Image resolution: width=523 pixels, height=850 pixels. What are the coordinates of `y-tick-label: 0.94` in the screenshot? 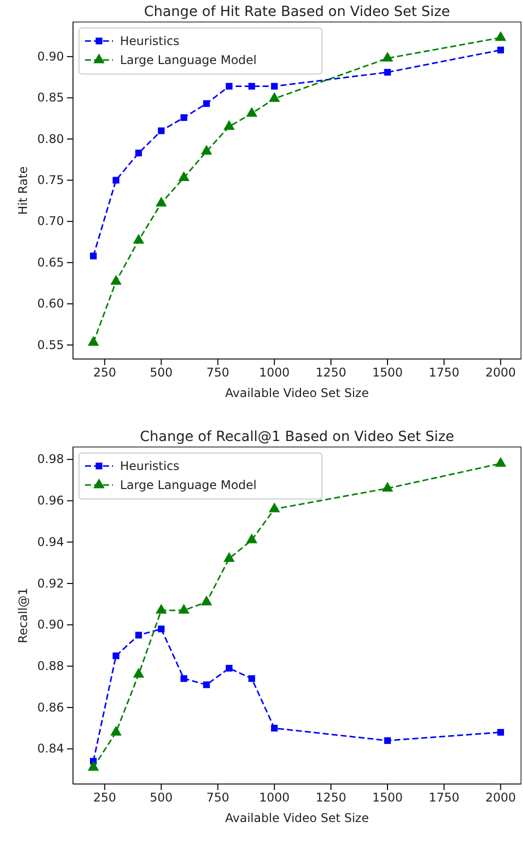 It's located at (50, 541).